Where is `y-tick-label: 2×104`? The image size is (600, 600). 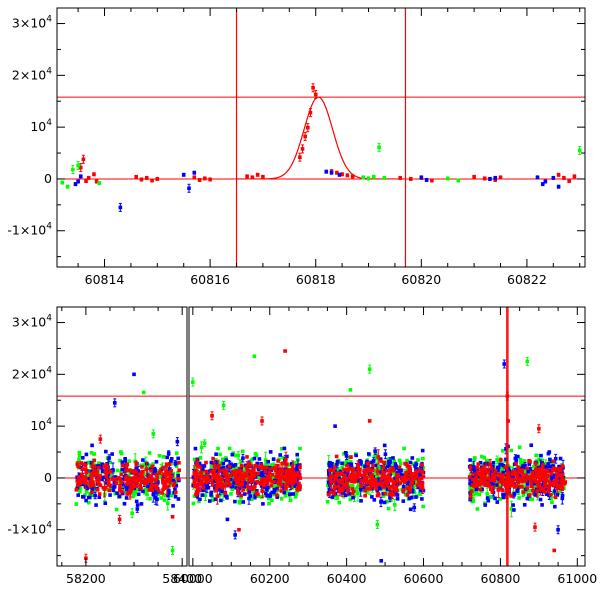
y-tick-label: 2×104 is located at coordinates (32, 74).